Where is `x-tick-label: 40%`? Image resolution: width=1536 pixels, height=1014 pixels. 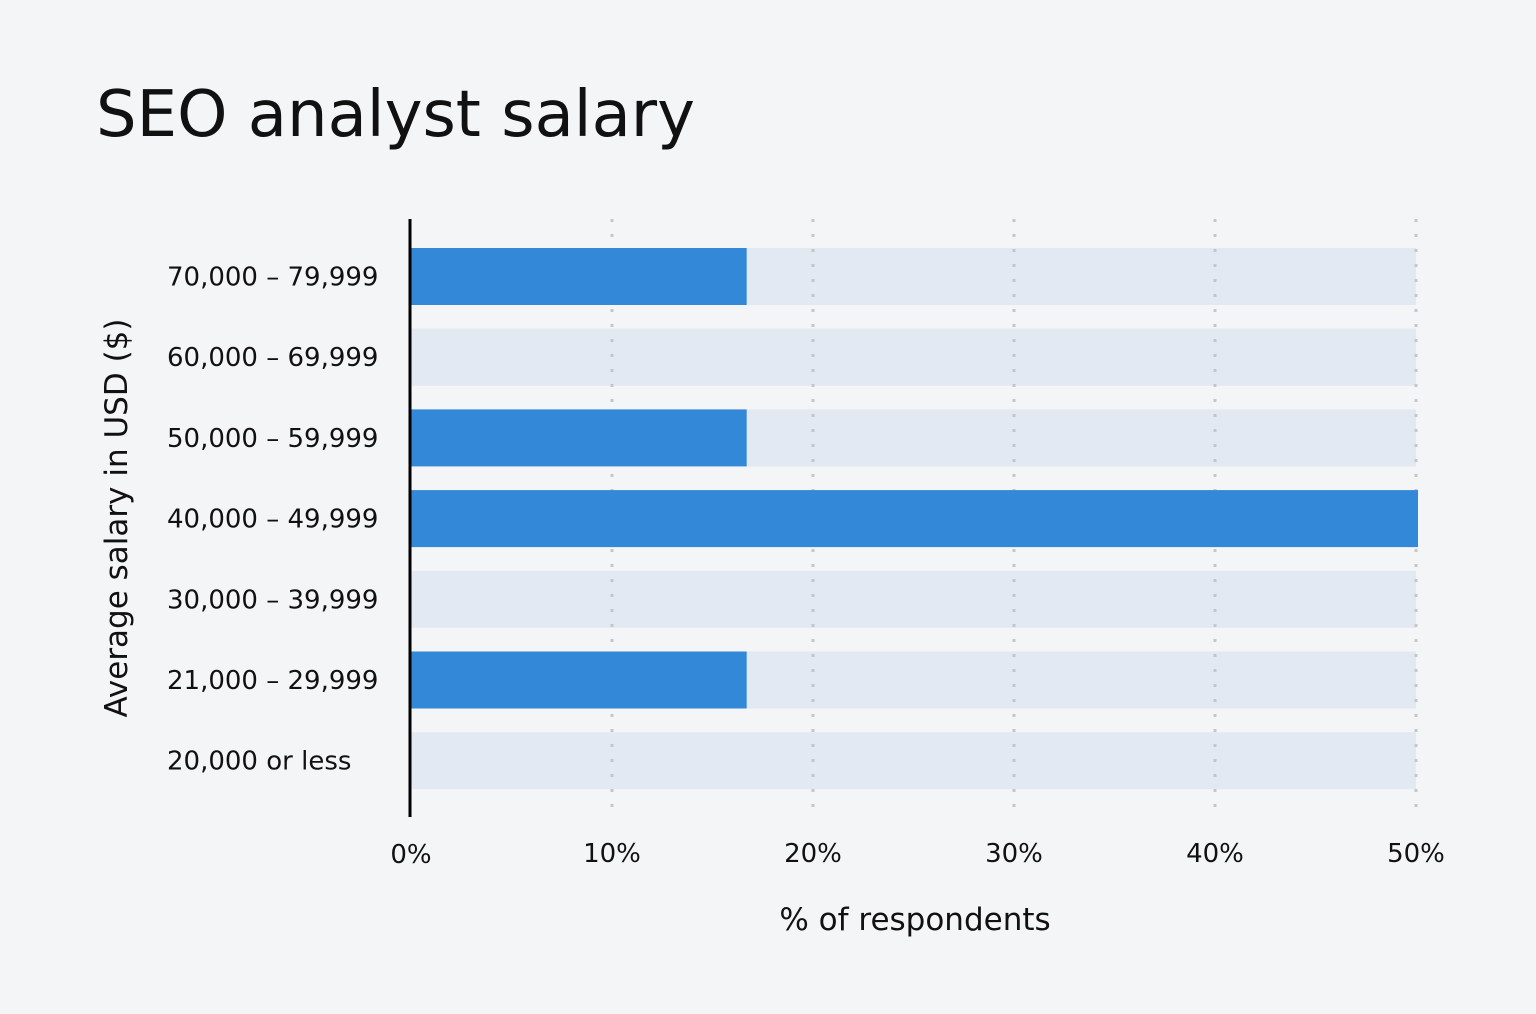 x-tick-label: 40% is located at coordinates (1215, 854).